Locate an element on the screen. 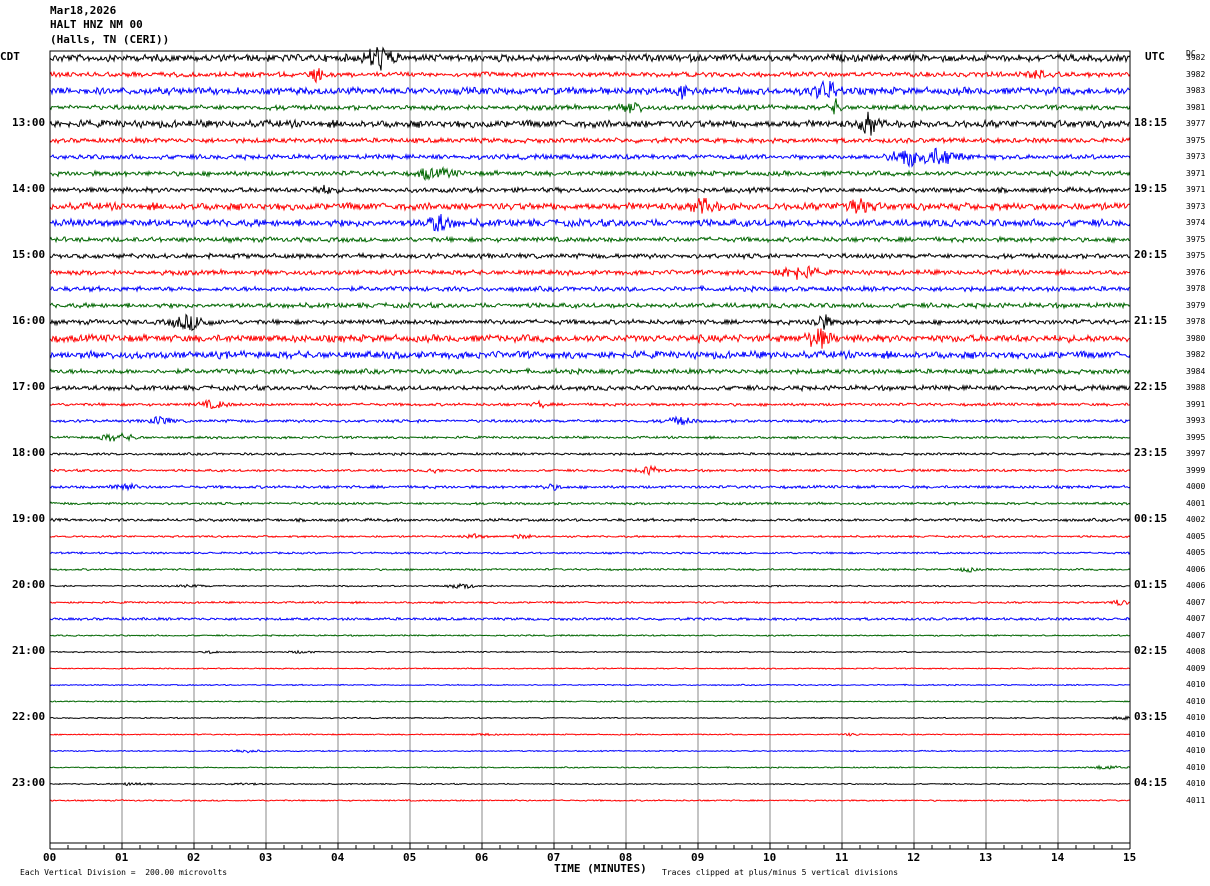 The height and width of the screenshot is (886, 1210). dc-offset-label: 3995 is located at coordinates (1196, 437).